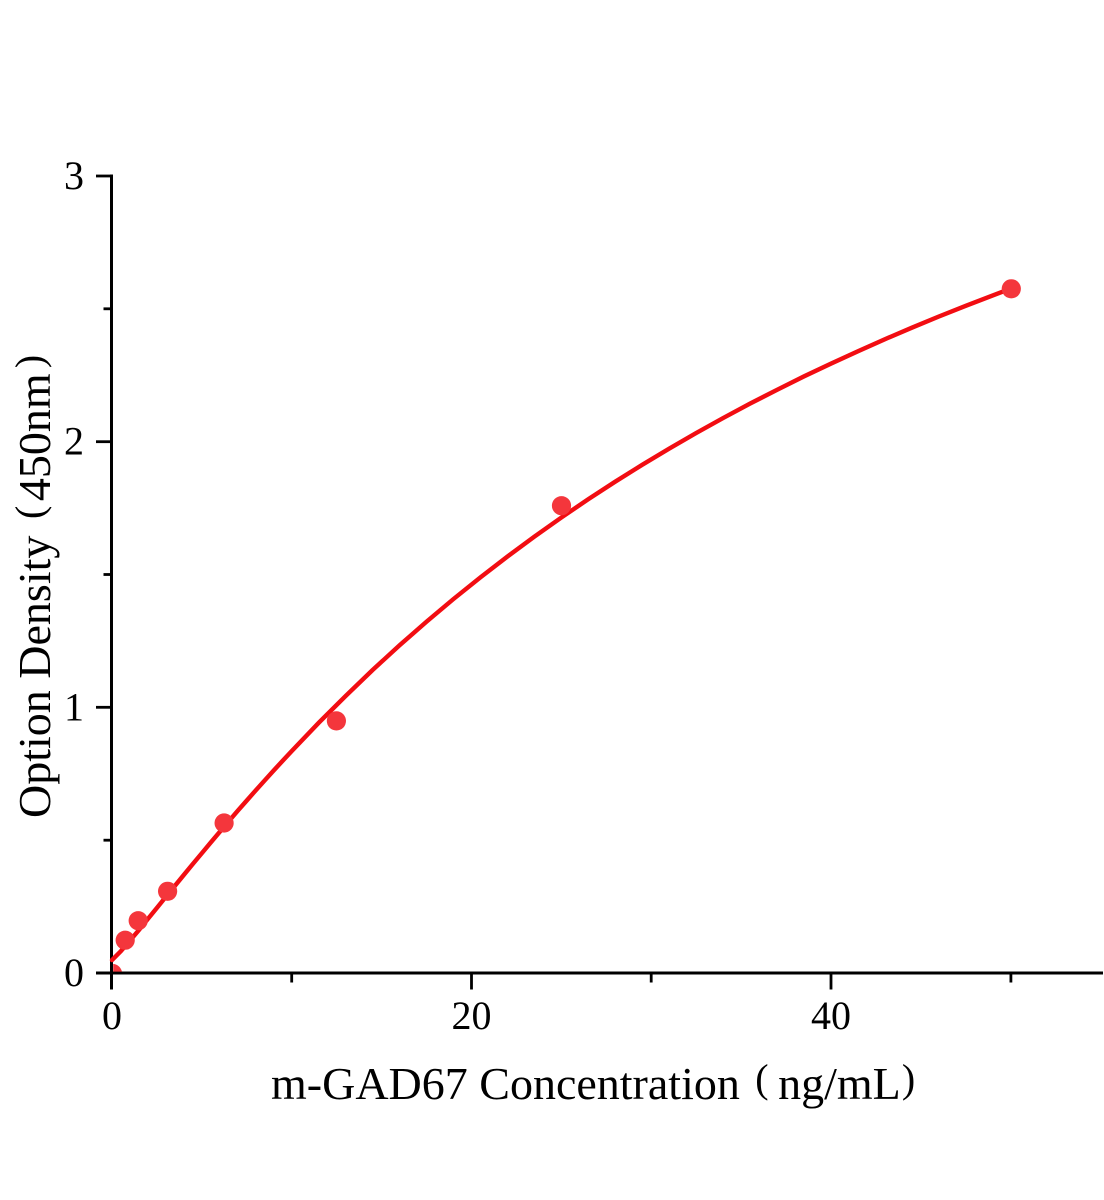 The image size is (1104, 1200). What do you see at coordinates (74, 706) in the screenshot?
I see `svg-text: 1` at bounding box center [74, 706].